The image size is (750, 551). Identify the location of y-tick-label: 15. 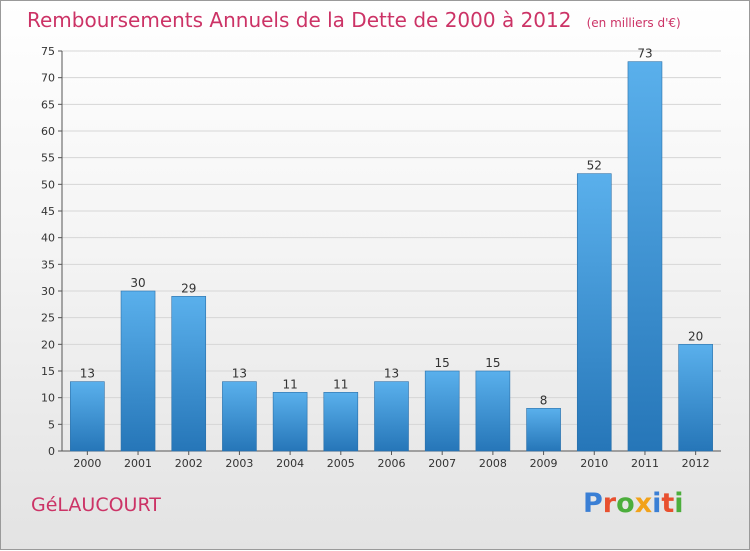
(48, 371).